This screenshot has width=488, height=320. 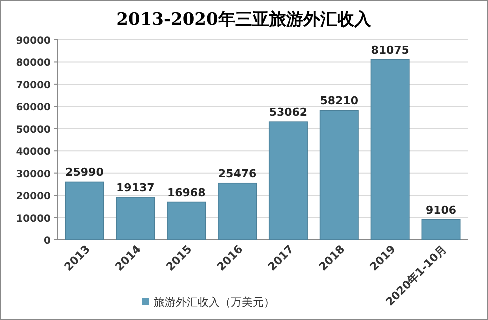 I want to click on data-label: 53062, so click(x=288, y=113).